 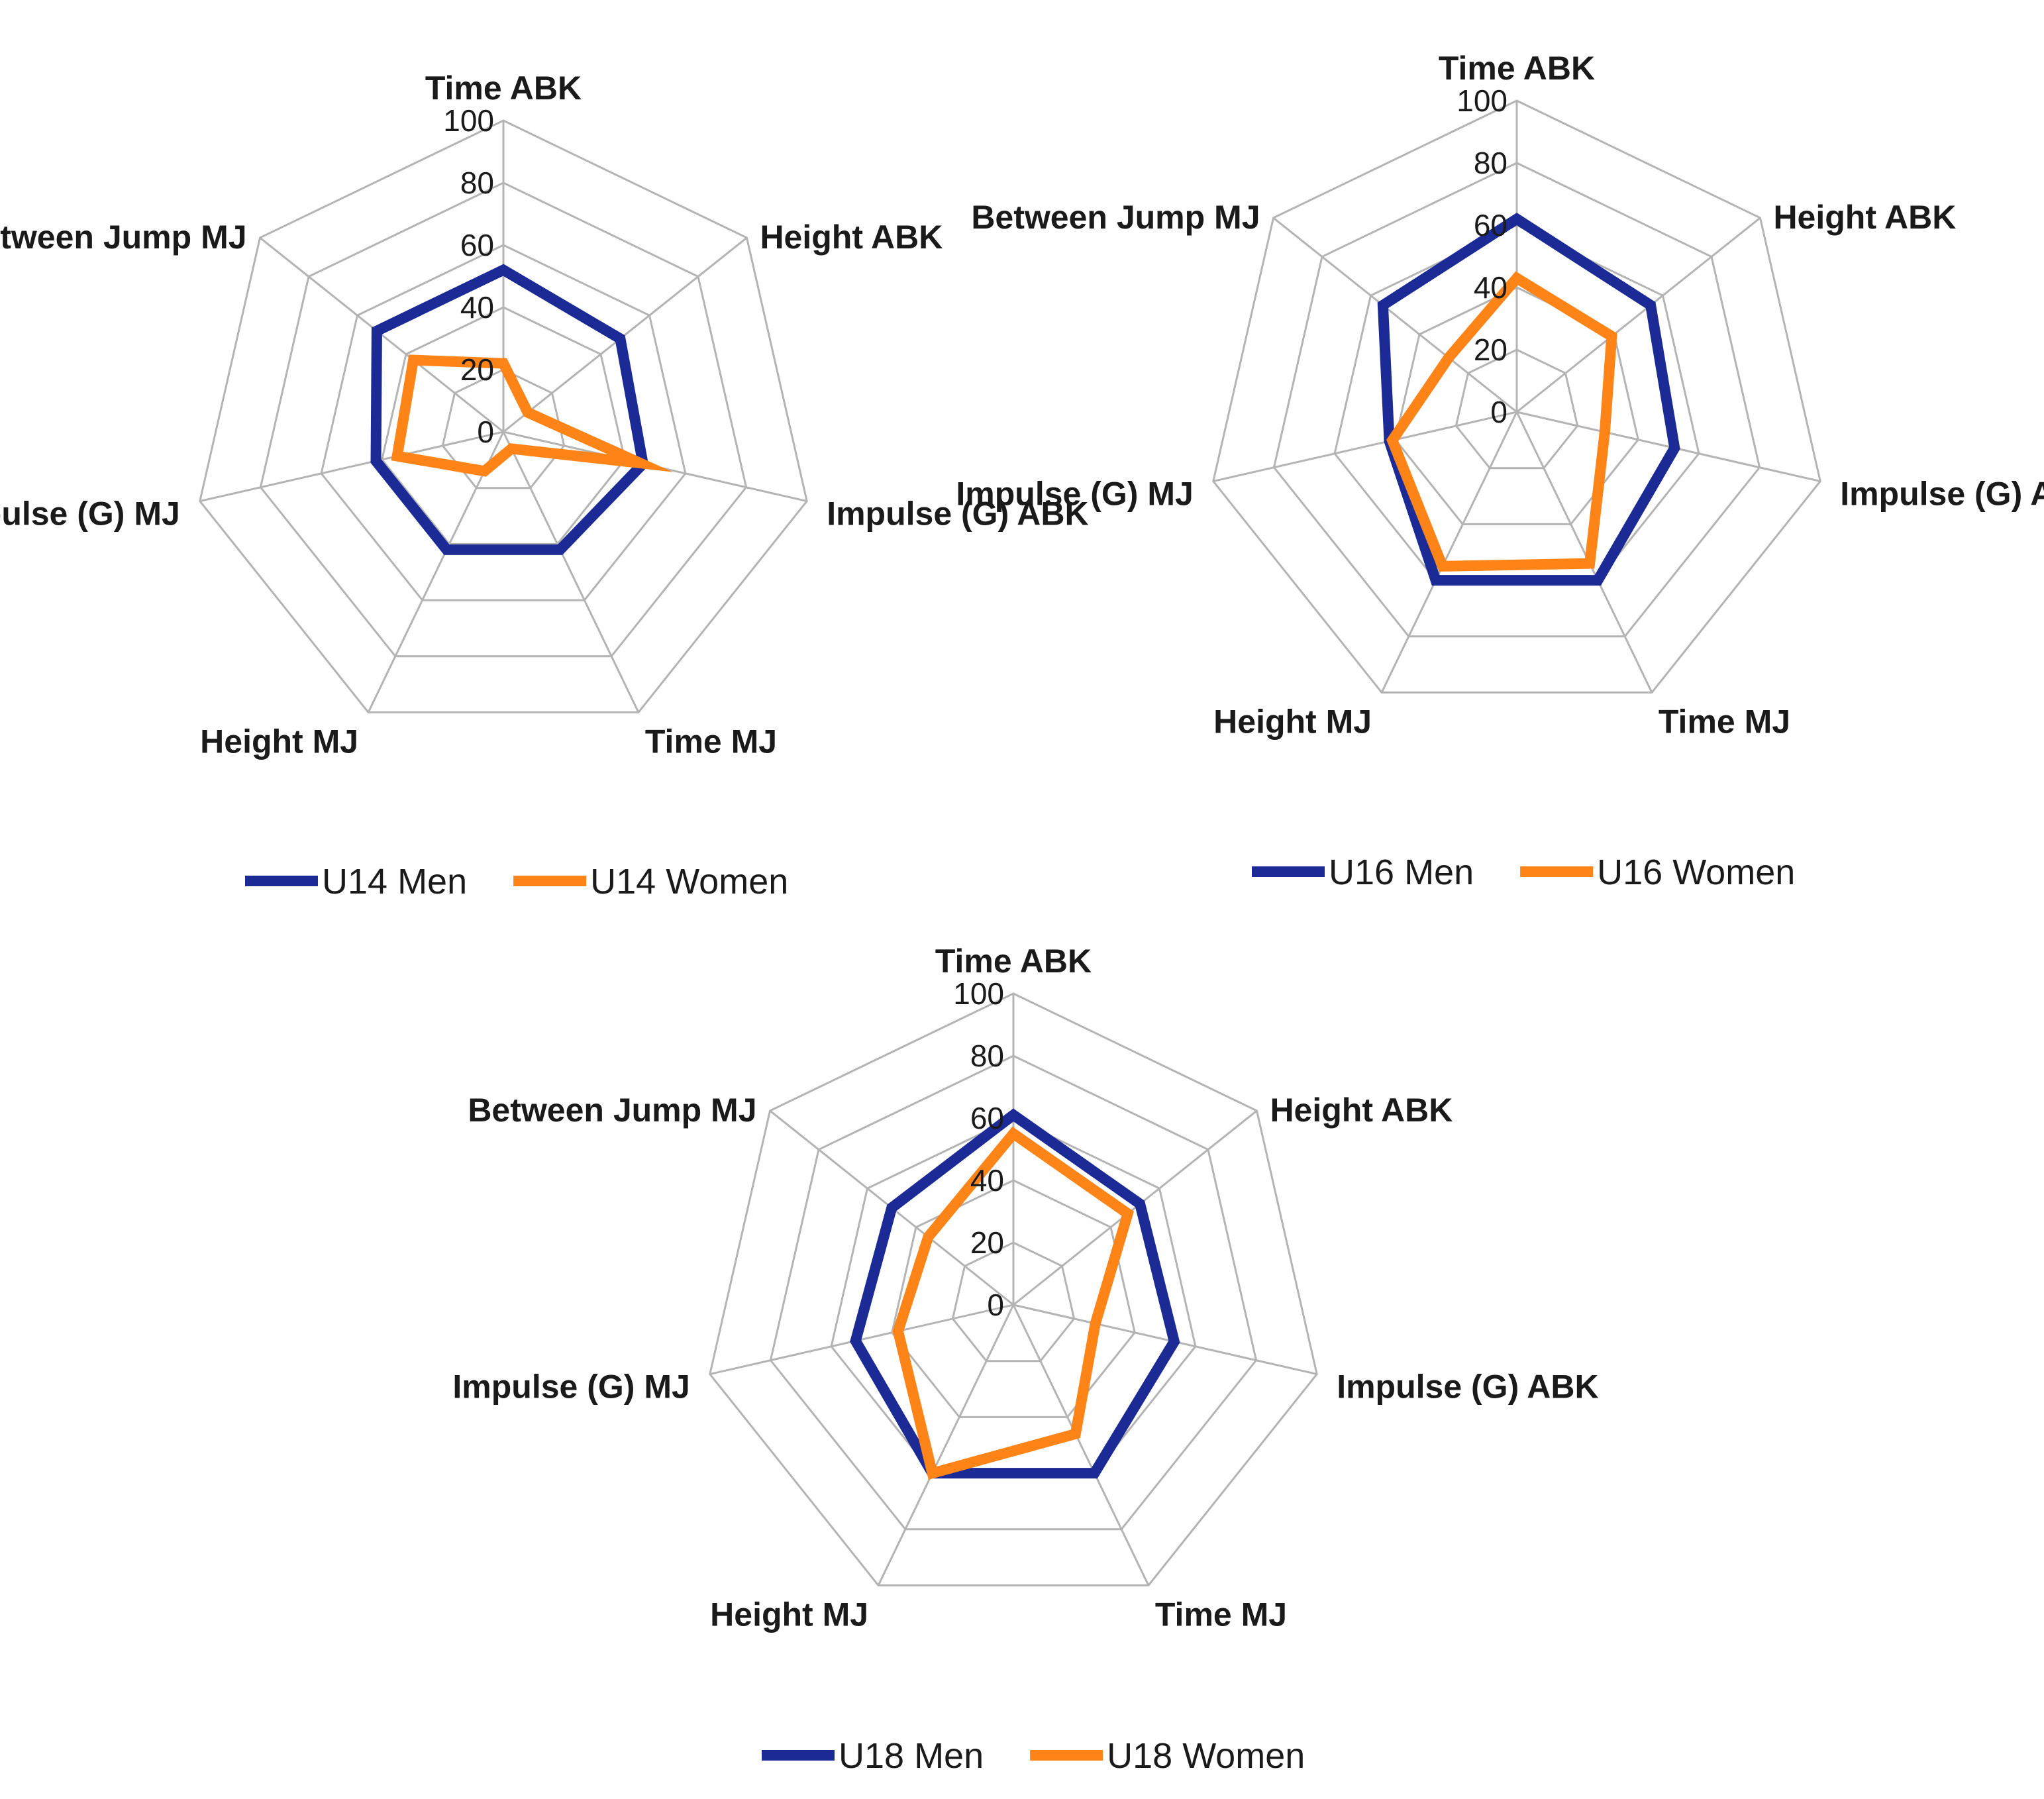 What do you see at coordinates (1033, 1756) in the screenshot?
I see `legend: U18 Men U18 Women` at bounding box center [1033, 1756].